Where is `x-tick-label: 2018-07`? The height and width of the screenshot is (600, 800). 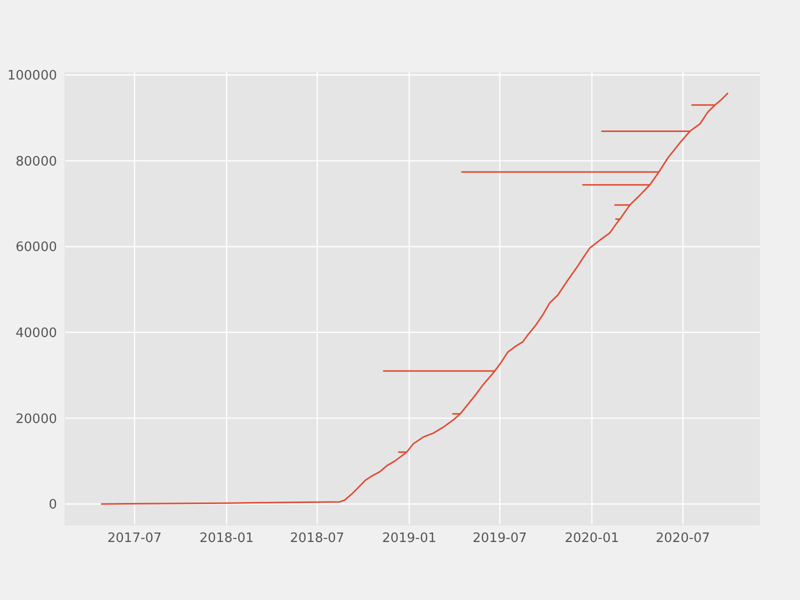
x-tick-label: 2018-07 is located at coordinates (317, 538).